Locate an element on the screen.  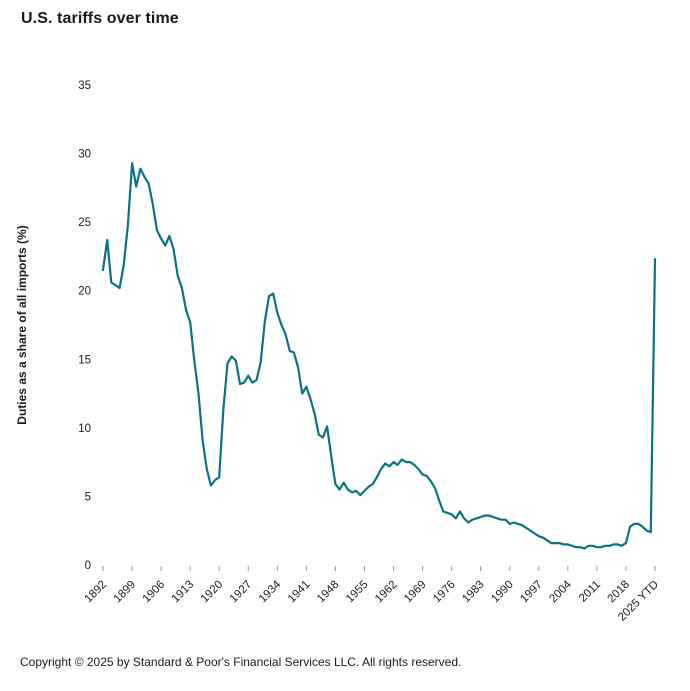
x-axis-tick-label: 1892 is located at coordinates (96, 592).